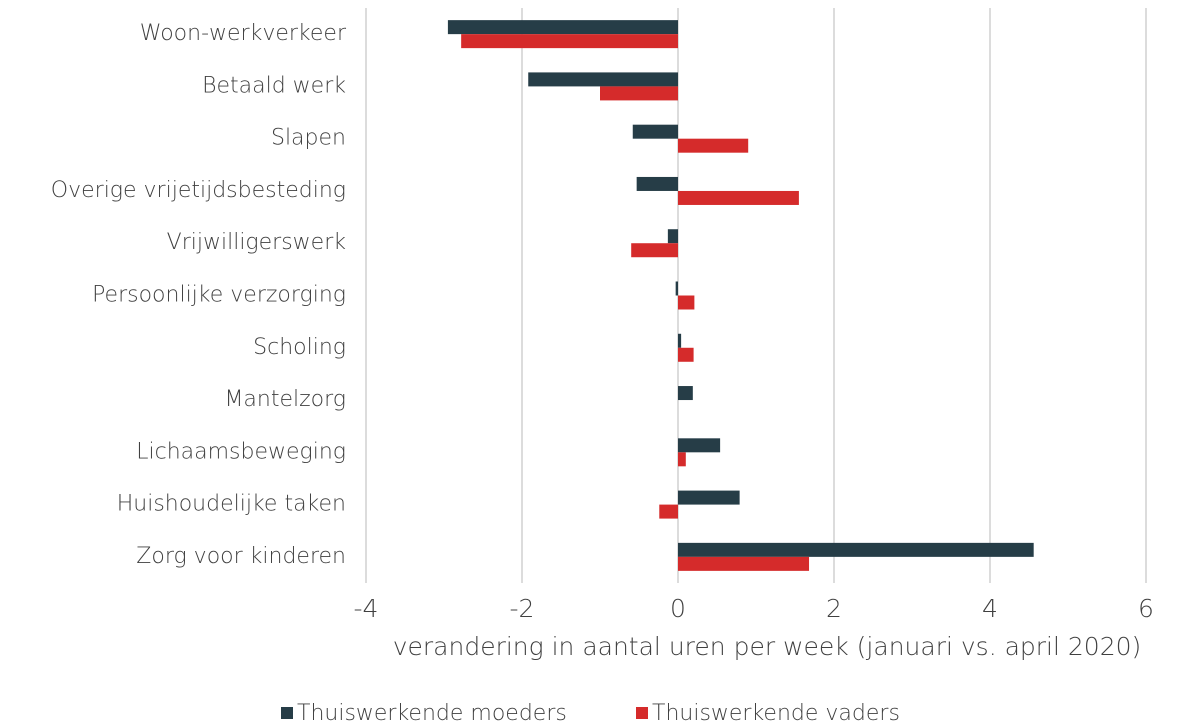 The width and height of the screenshot is (1182, 726). I want to click on x-tick-label: 0, so click(678, 608).